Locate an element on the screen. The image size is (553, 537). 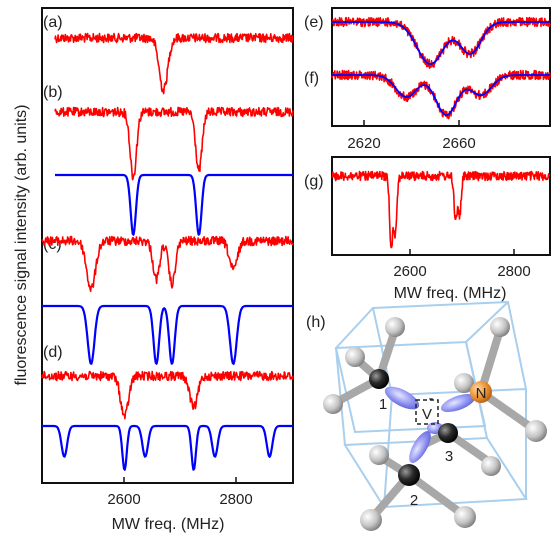
panel-label-f: (f) is located at coordinates (311, 78).